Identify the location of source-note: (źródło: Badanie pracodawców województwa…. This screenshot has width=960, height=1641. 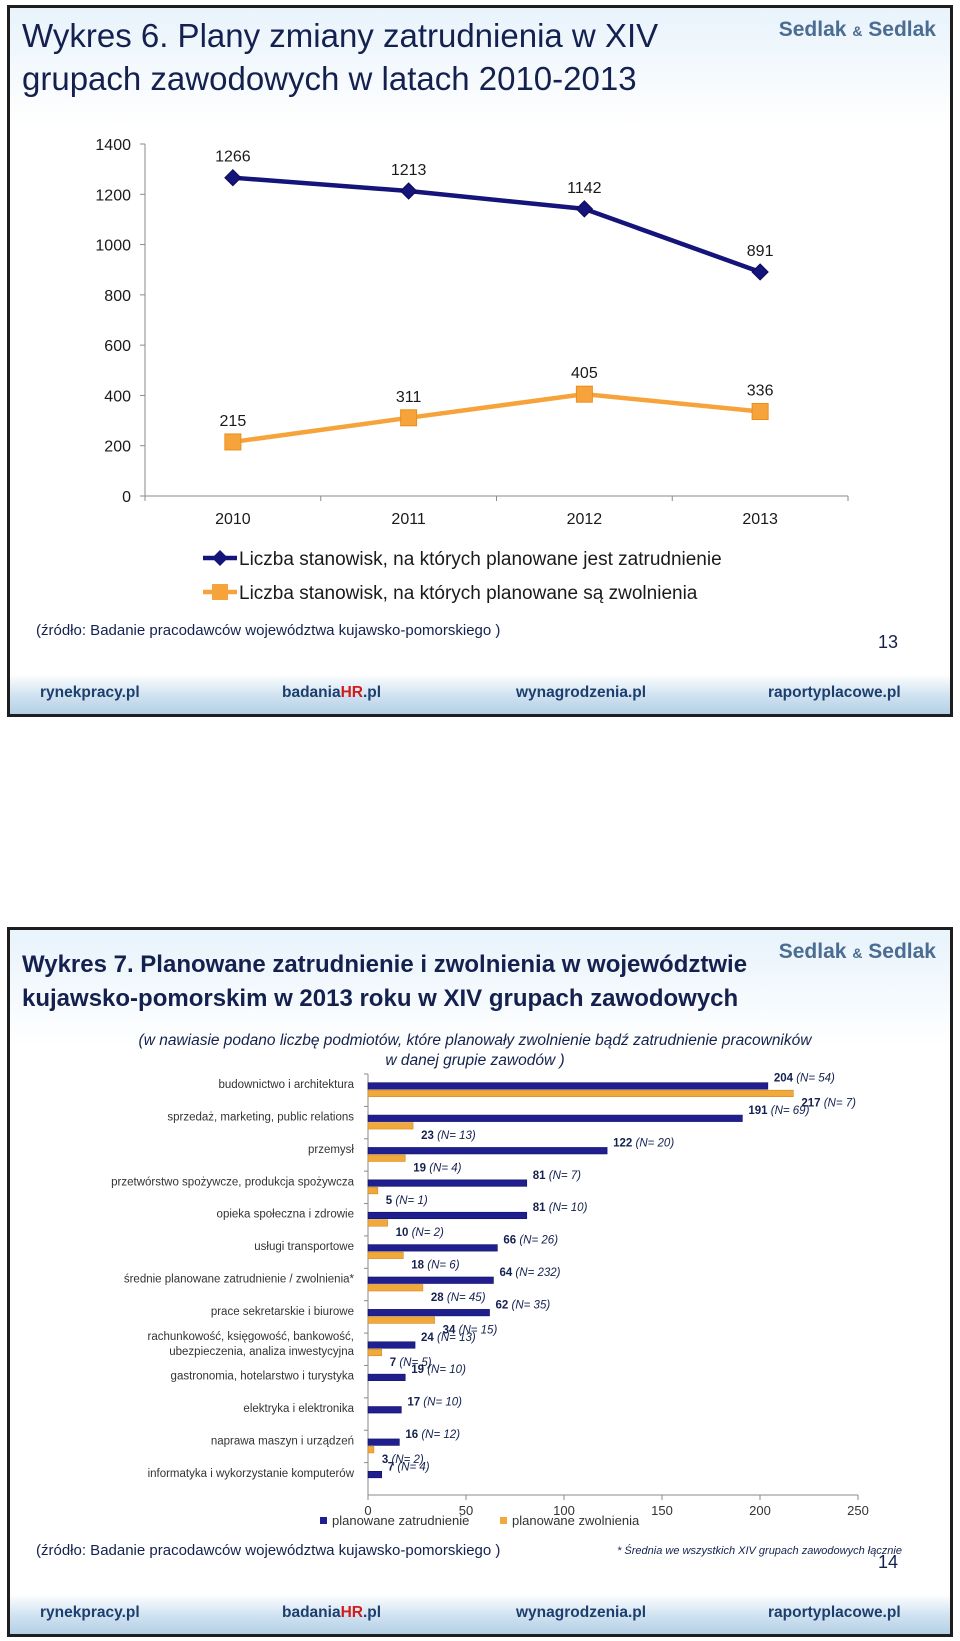
(268, 1550).